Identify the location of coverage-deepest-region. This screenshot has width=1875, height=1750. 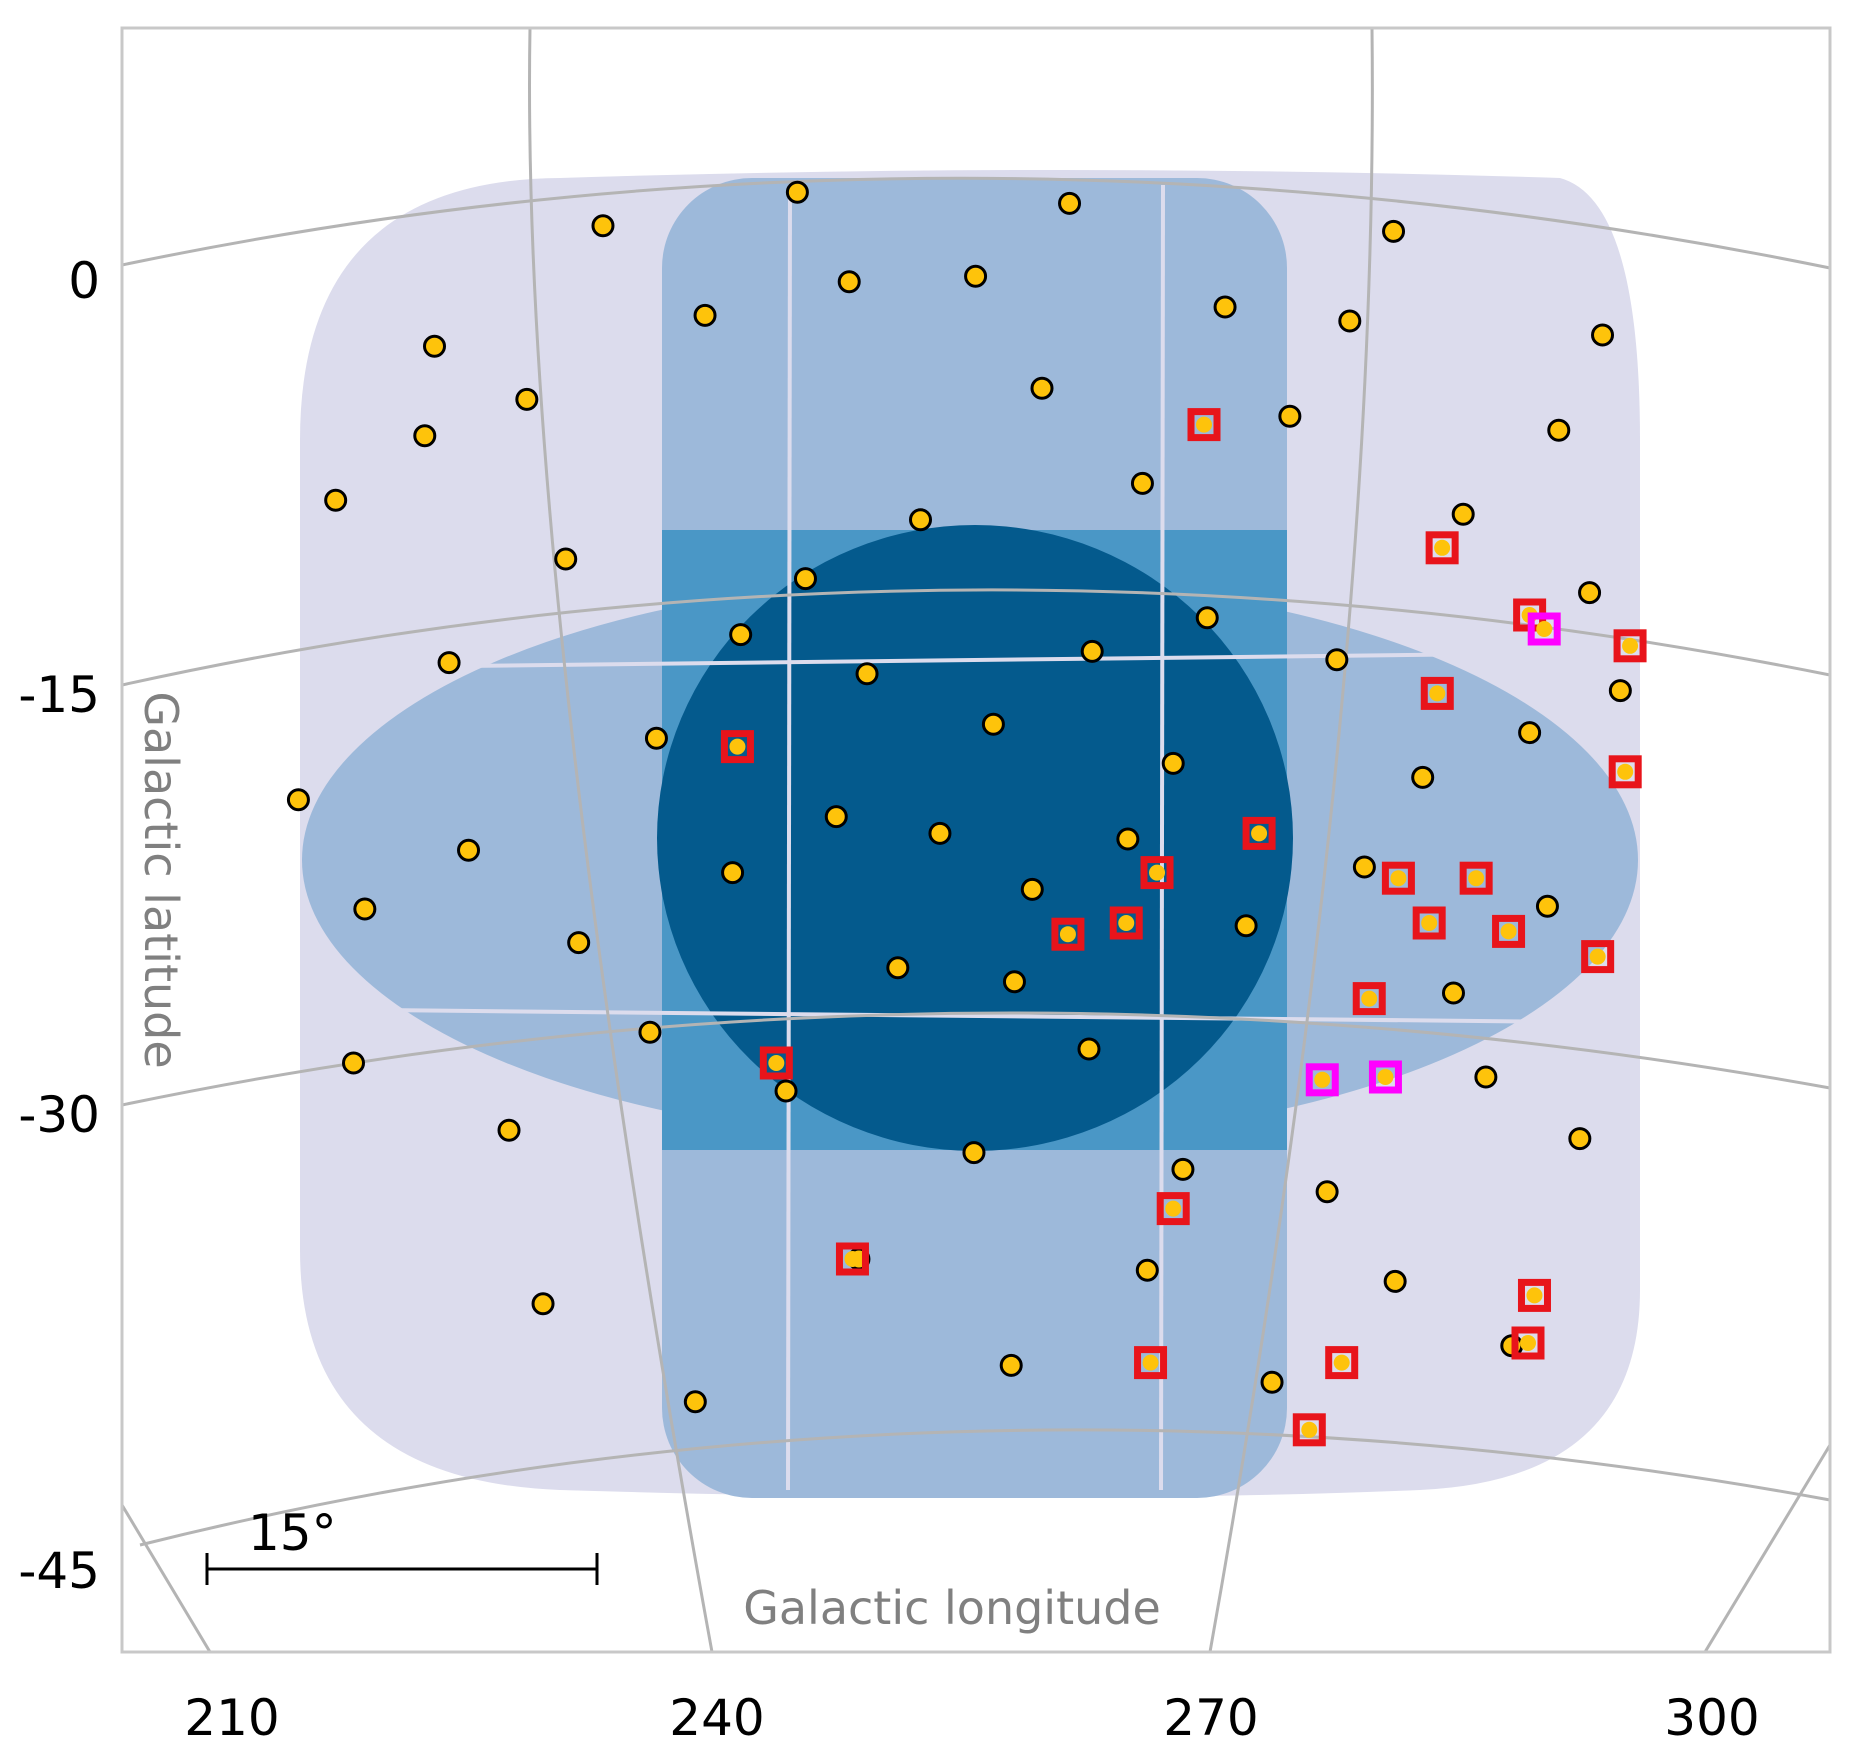
(975, 838).